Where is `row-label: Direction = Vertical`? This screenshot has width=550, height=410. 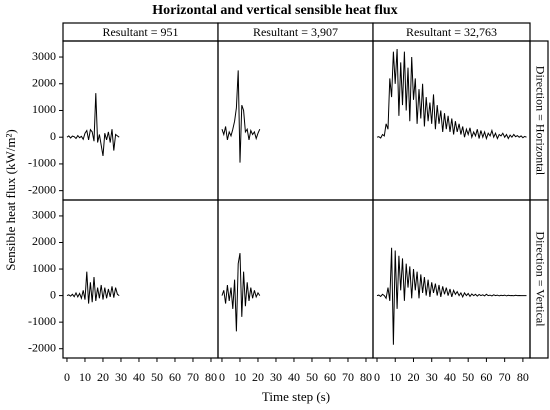 row-label: Direction = Vertical is located at coordinates (540, 279).